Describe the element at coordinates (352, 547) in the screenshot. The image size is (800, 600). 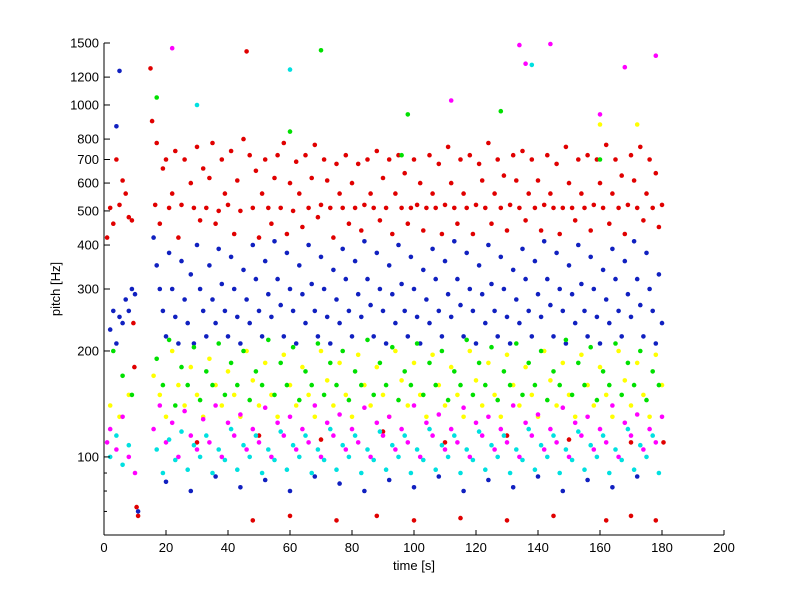
I see `x-tick-label: 80` at that location.